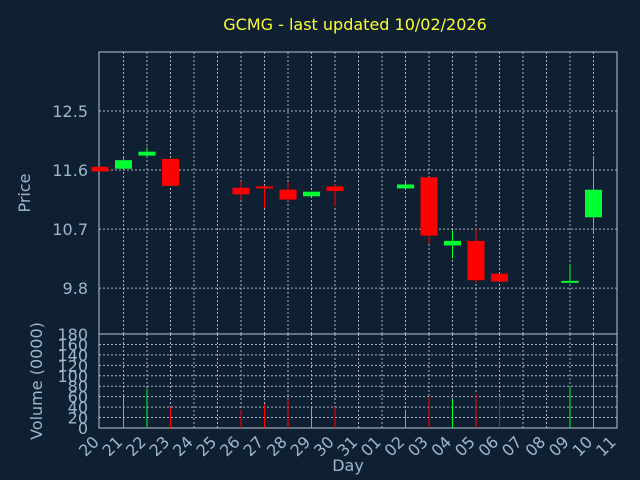 The image size is (640, 480). What do you see at coordinates (36, 381) in the screenshot?
I see `volume-axis-label: Volume (0000)` at bounding box center [36, 381].